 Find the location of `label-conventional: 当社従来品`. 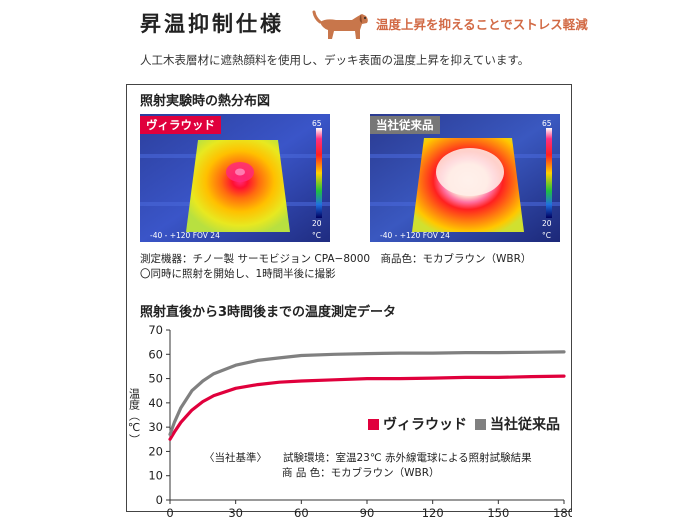

label-conventional: 当社従来品 is located at coordinates (405, 125).